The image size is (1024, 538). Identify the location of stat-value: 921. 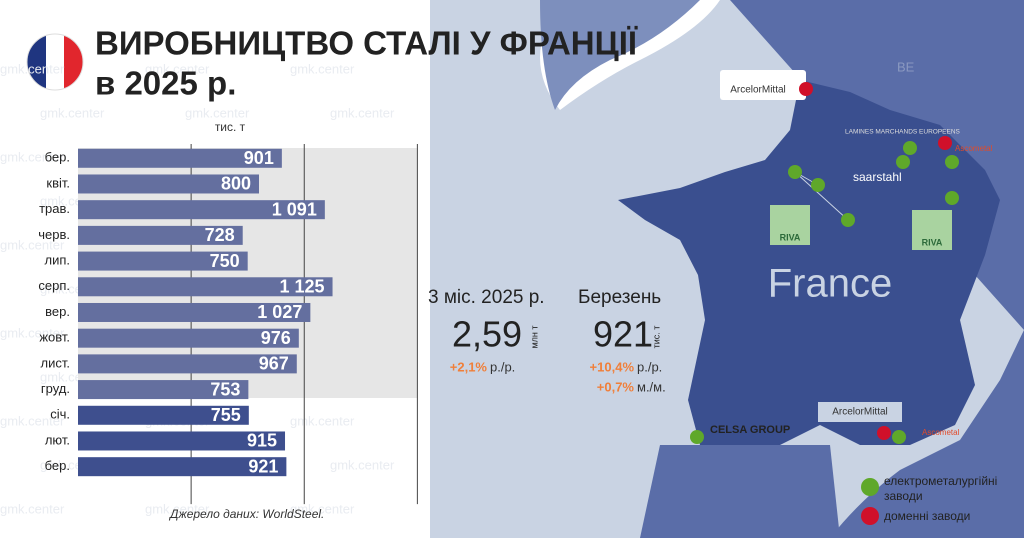
(623, 334).